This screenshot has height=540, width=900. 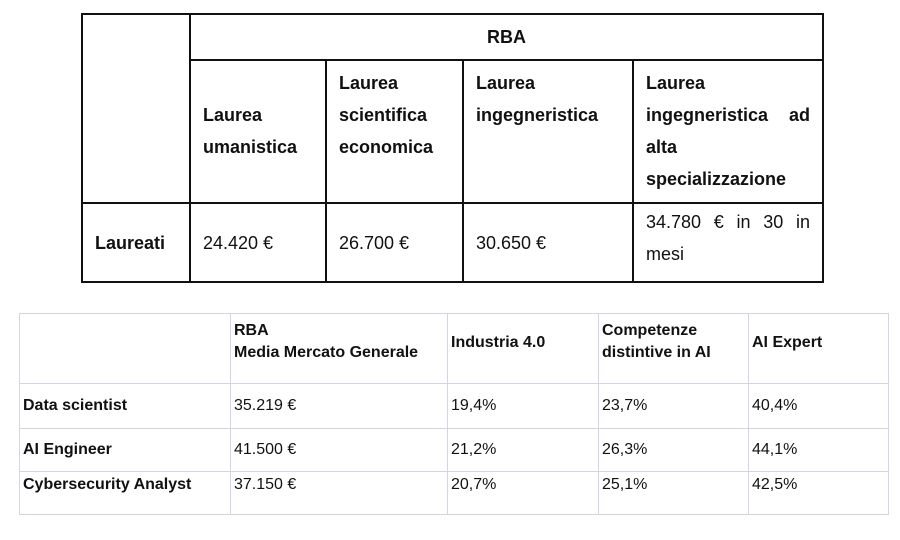 What do you see at coordinates (523, 406) in the screenshot?
I see `table-cell: 19,4%` at bounding box center [523, 406].